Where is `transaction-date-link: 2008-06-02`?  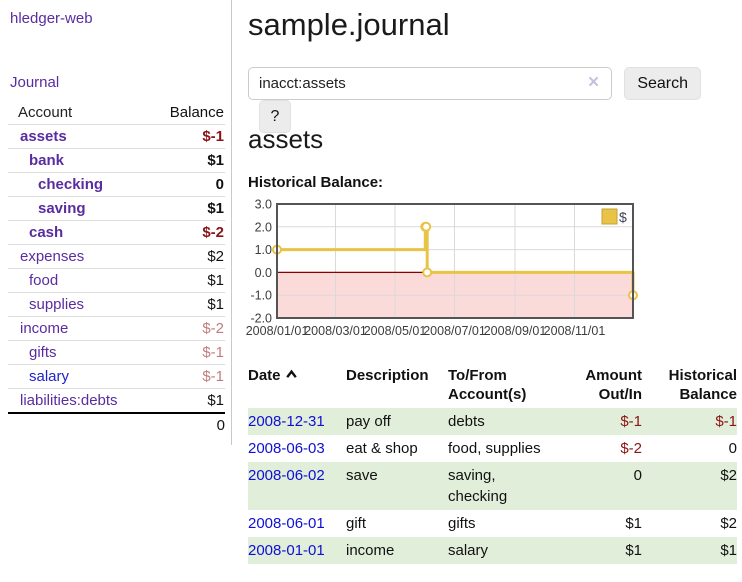
transaction-date-link: 2008-06-02 is located at coordinates (286, 475).